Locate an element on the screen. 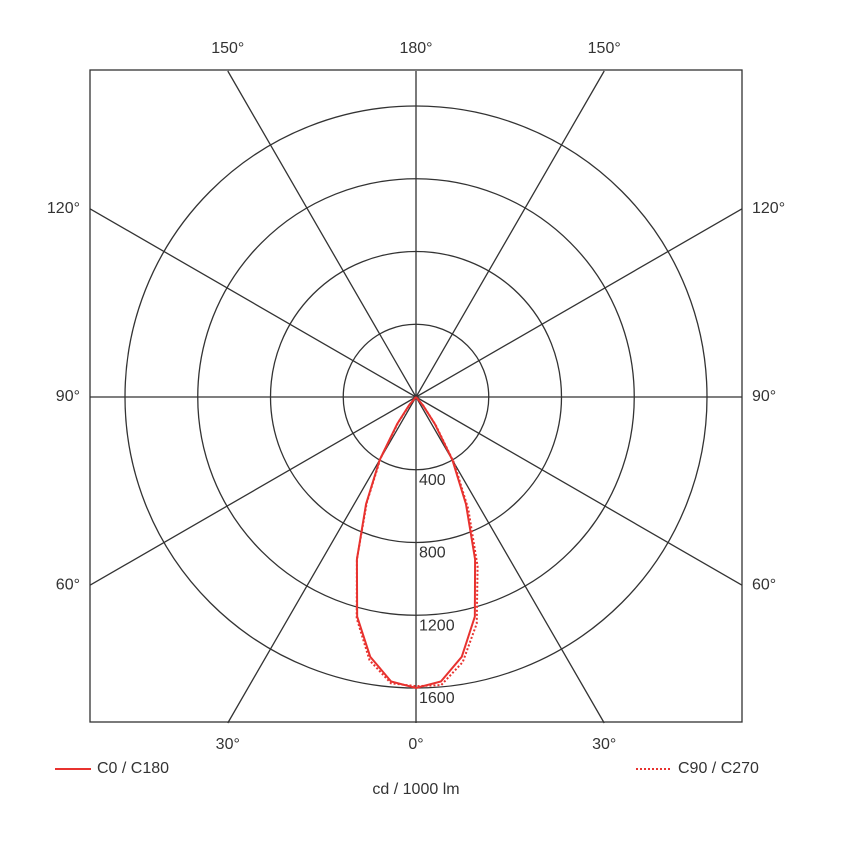 Image resolution: width=850 pixels, height=844 pixels. ring-label: 1600 is located at coordinates (437, 698).